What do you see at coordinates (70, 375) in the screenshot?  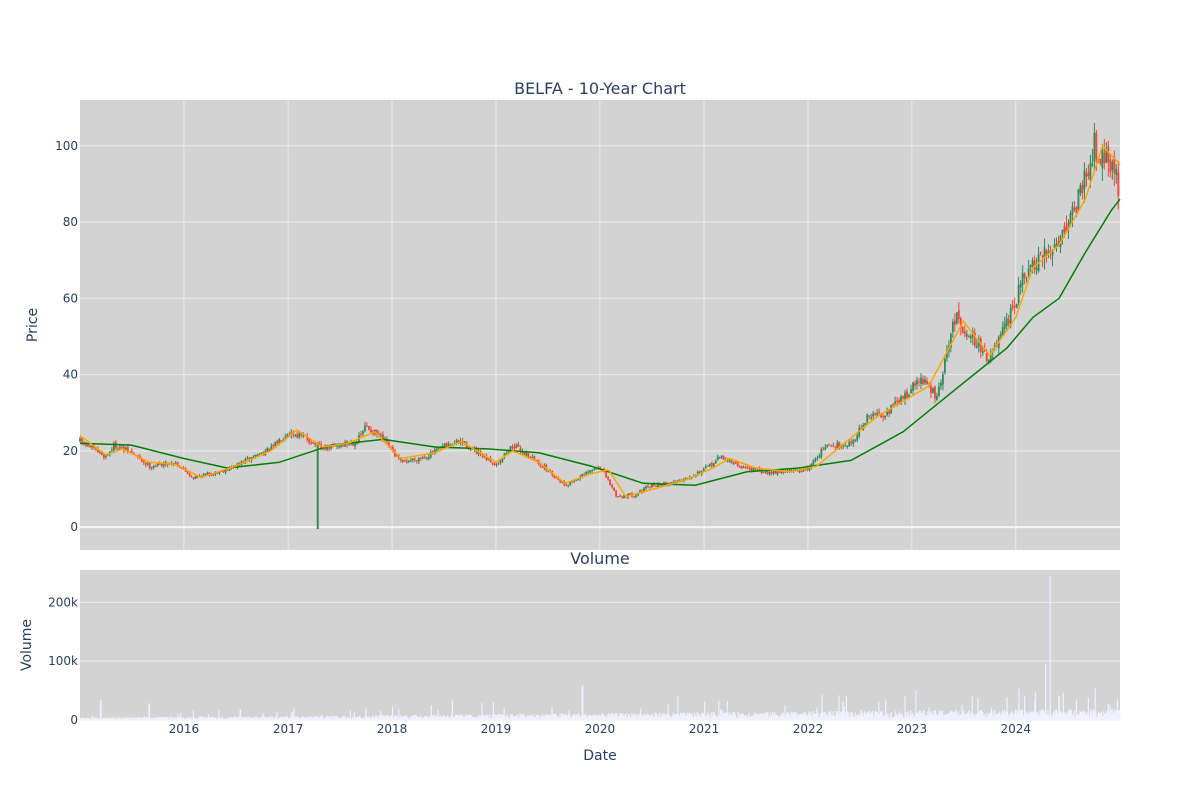 I see `price-y-tick-label: 40` at bounding box center [70, 375].